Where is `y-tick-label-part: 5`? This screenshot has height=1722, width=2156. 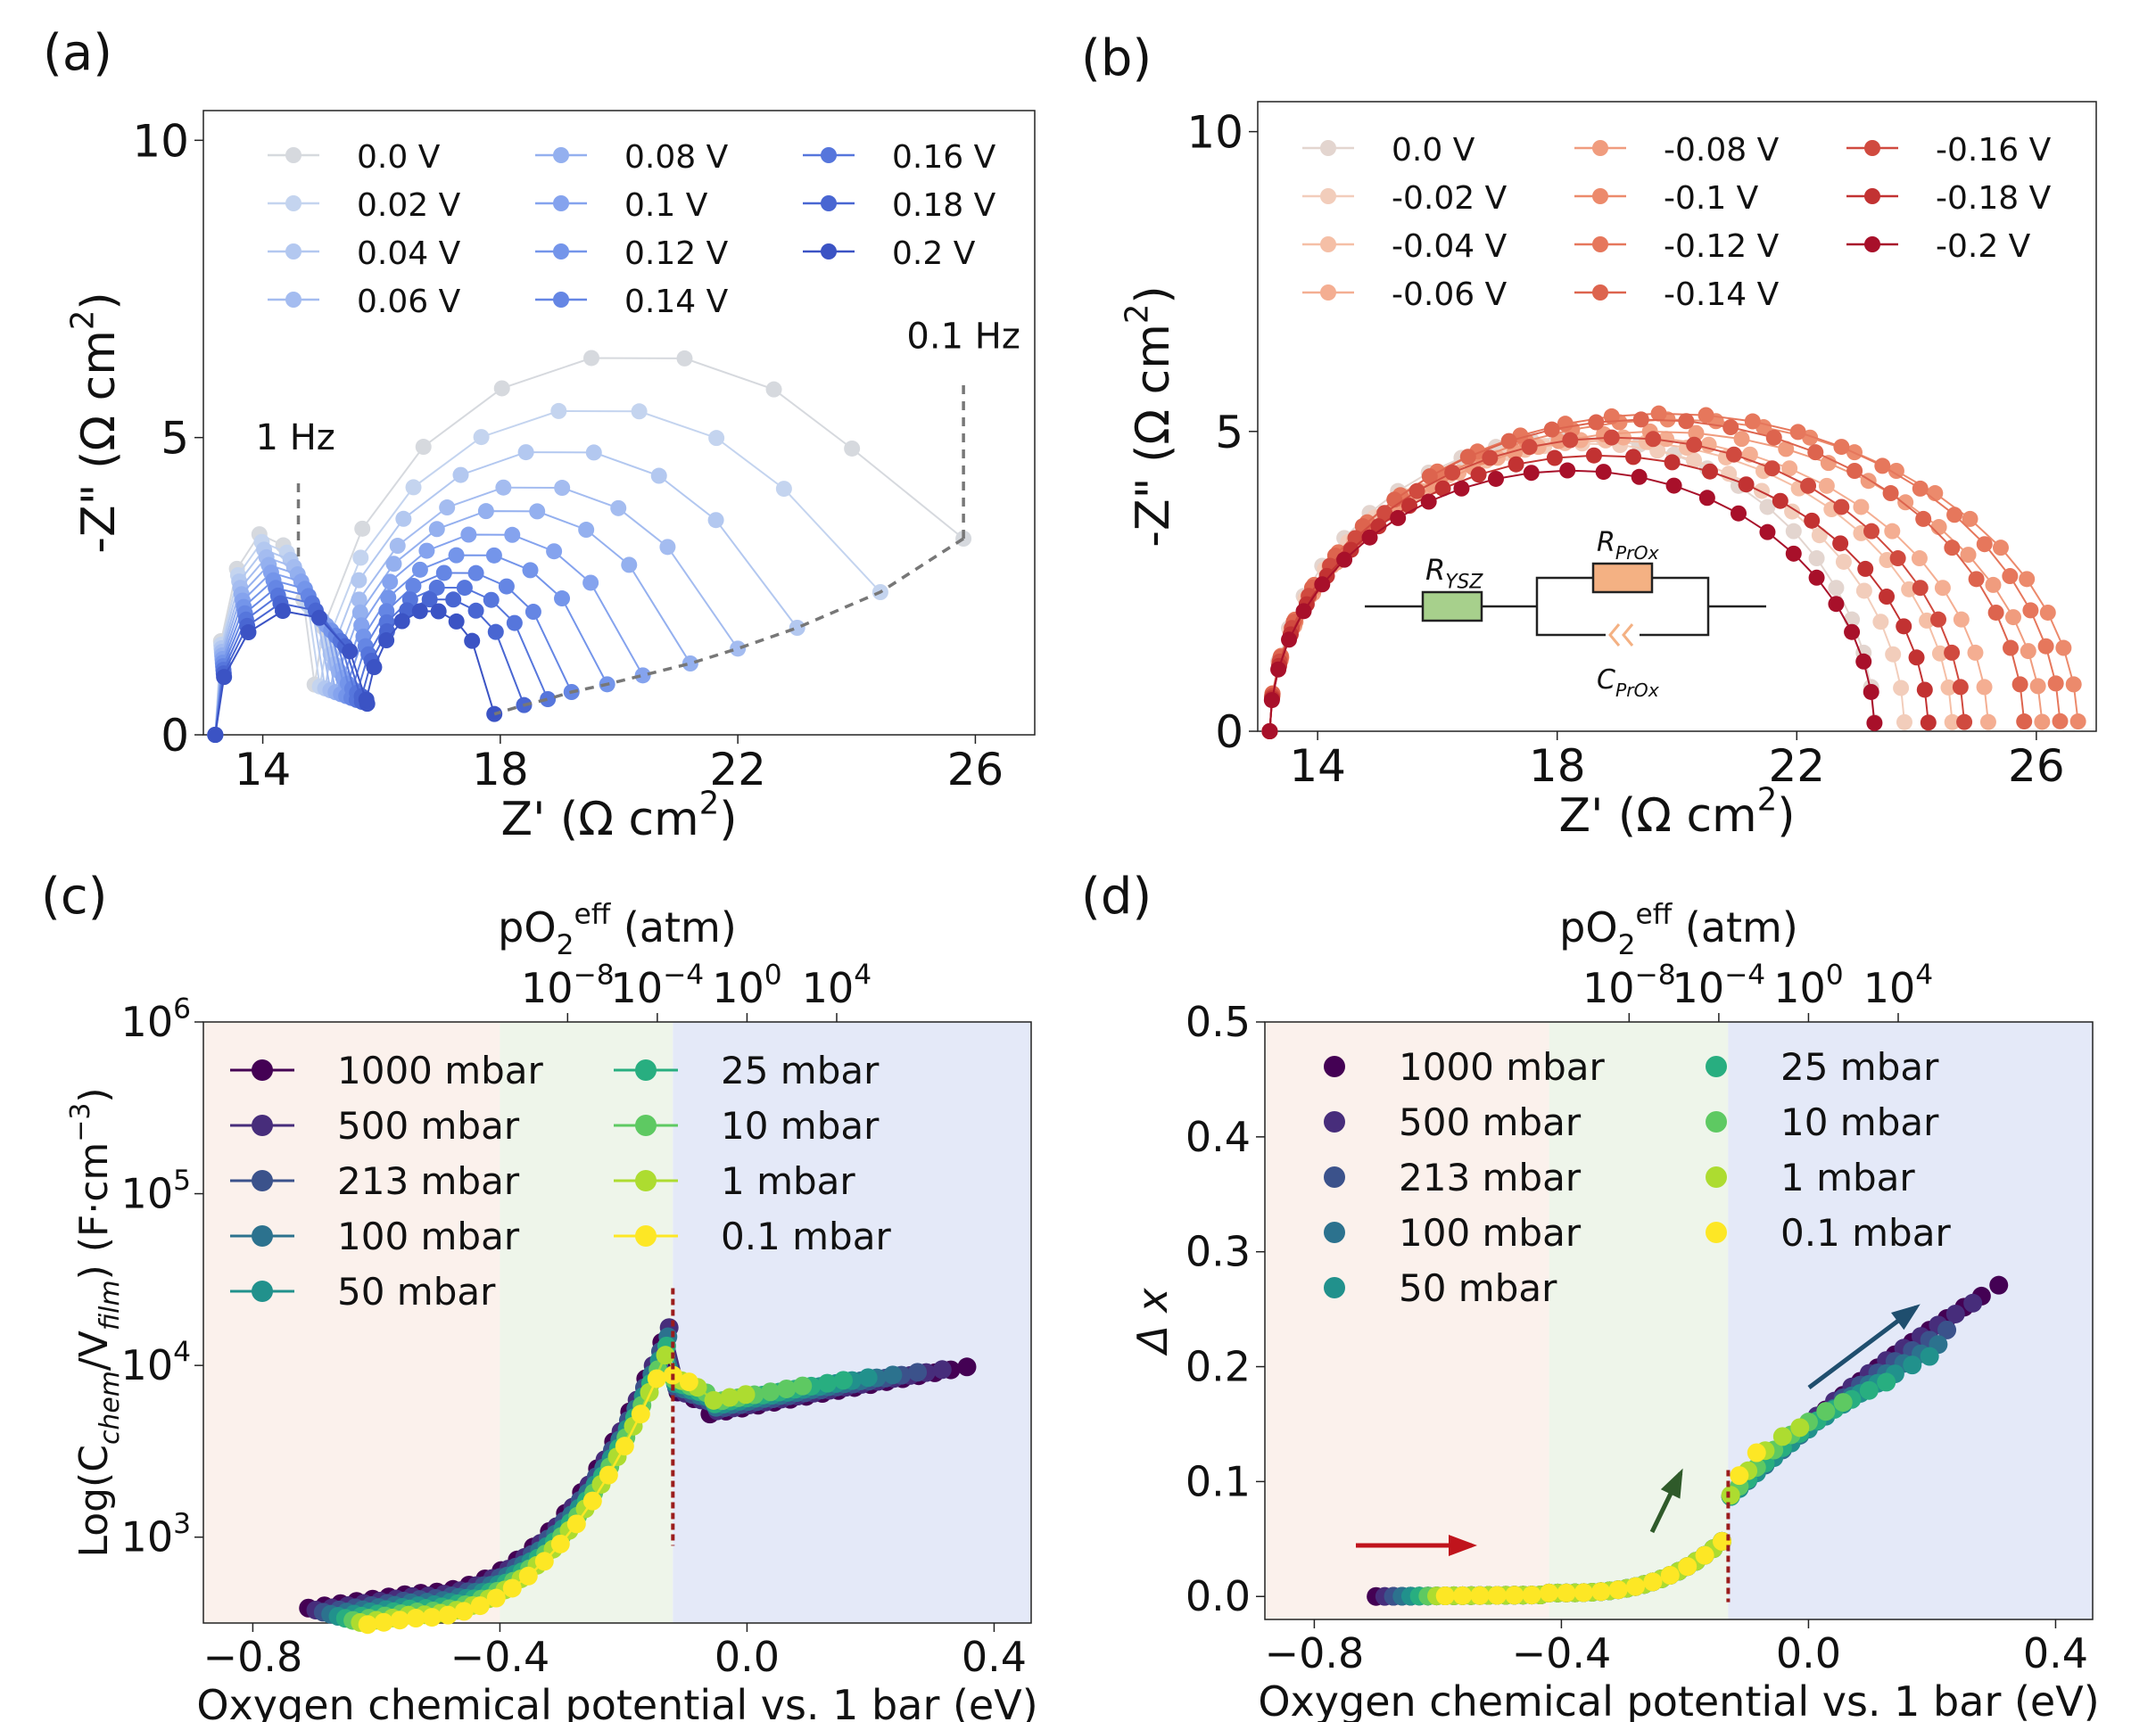 y-tick-label-part: 5 is located at coordinates (182, 1181).